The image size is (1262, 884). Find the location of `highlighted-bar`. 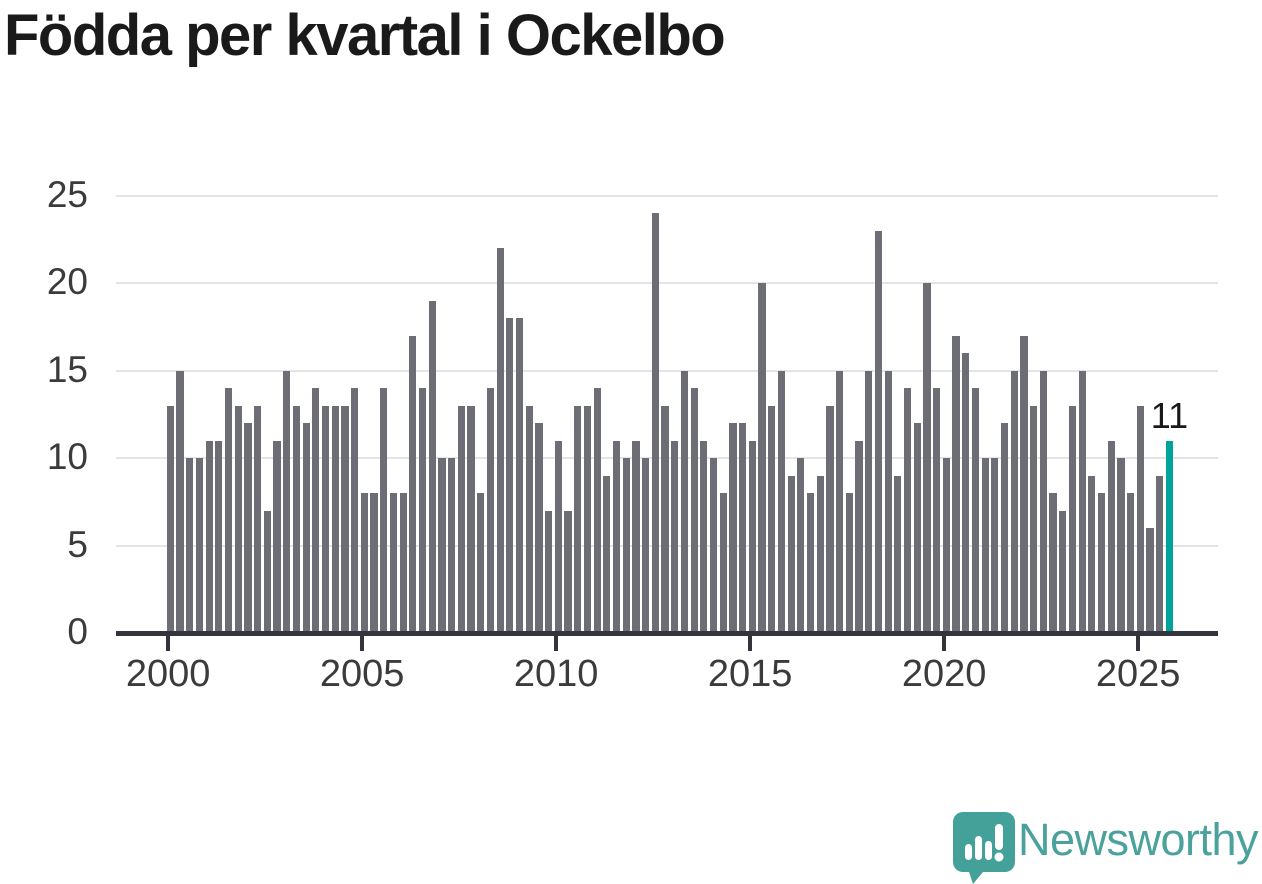

highlighted-bar is located at coordinates (1169, 536).